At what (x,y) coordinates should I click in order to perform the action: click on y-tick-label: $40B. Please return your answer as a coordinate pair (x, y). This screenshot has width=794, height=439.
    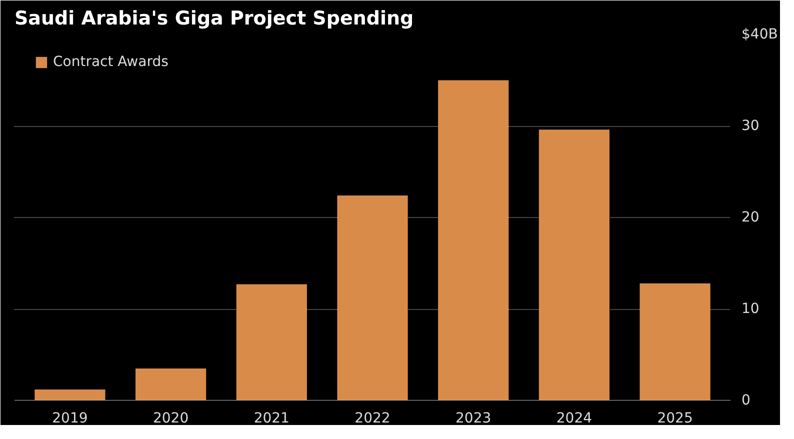
    Looking at the image, I should click on (760, 34).